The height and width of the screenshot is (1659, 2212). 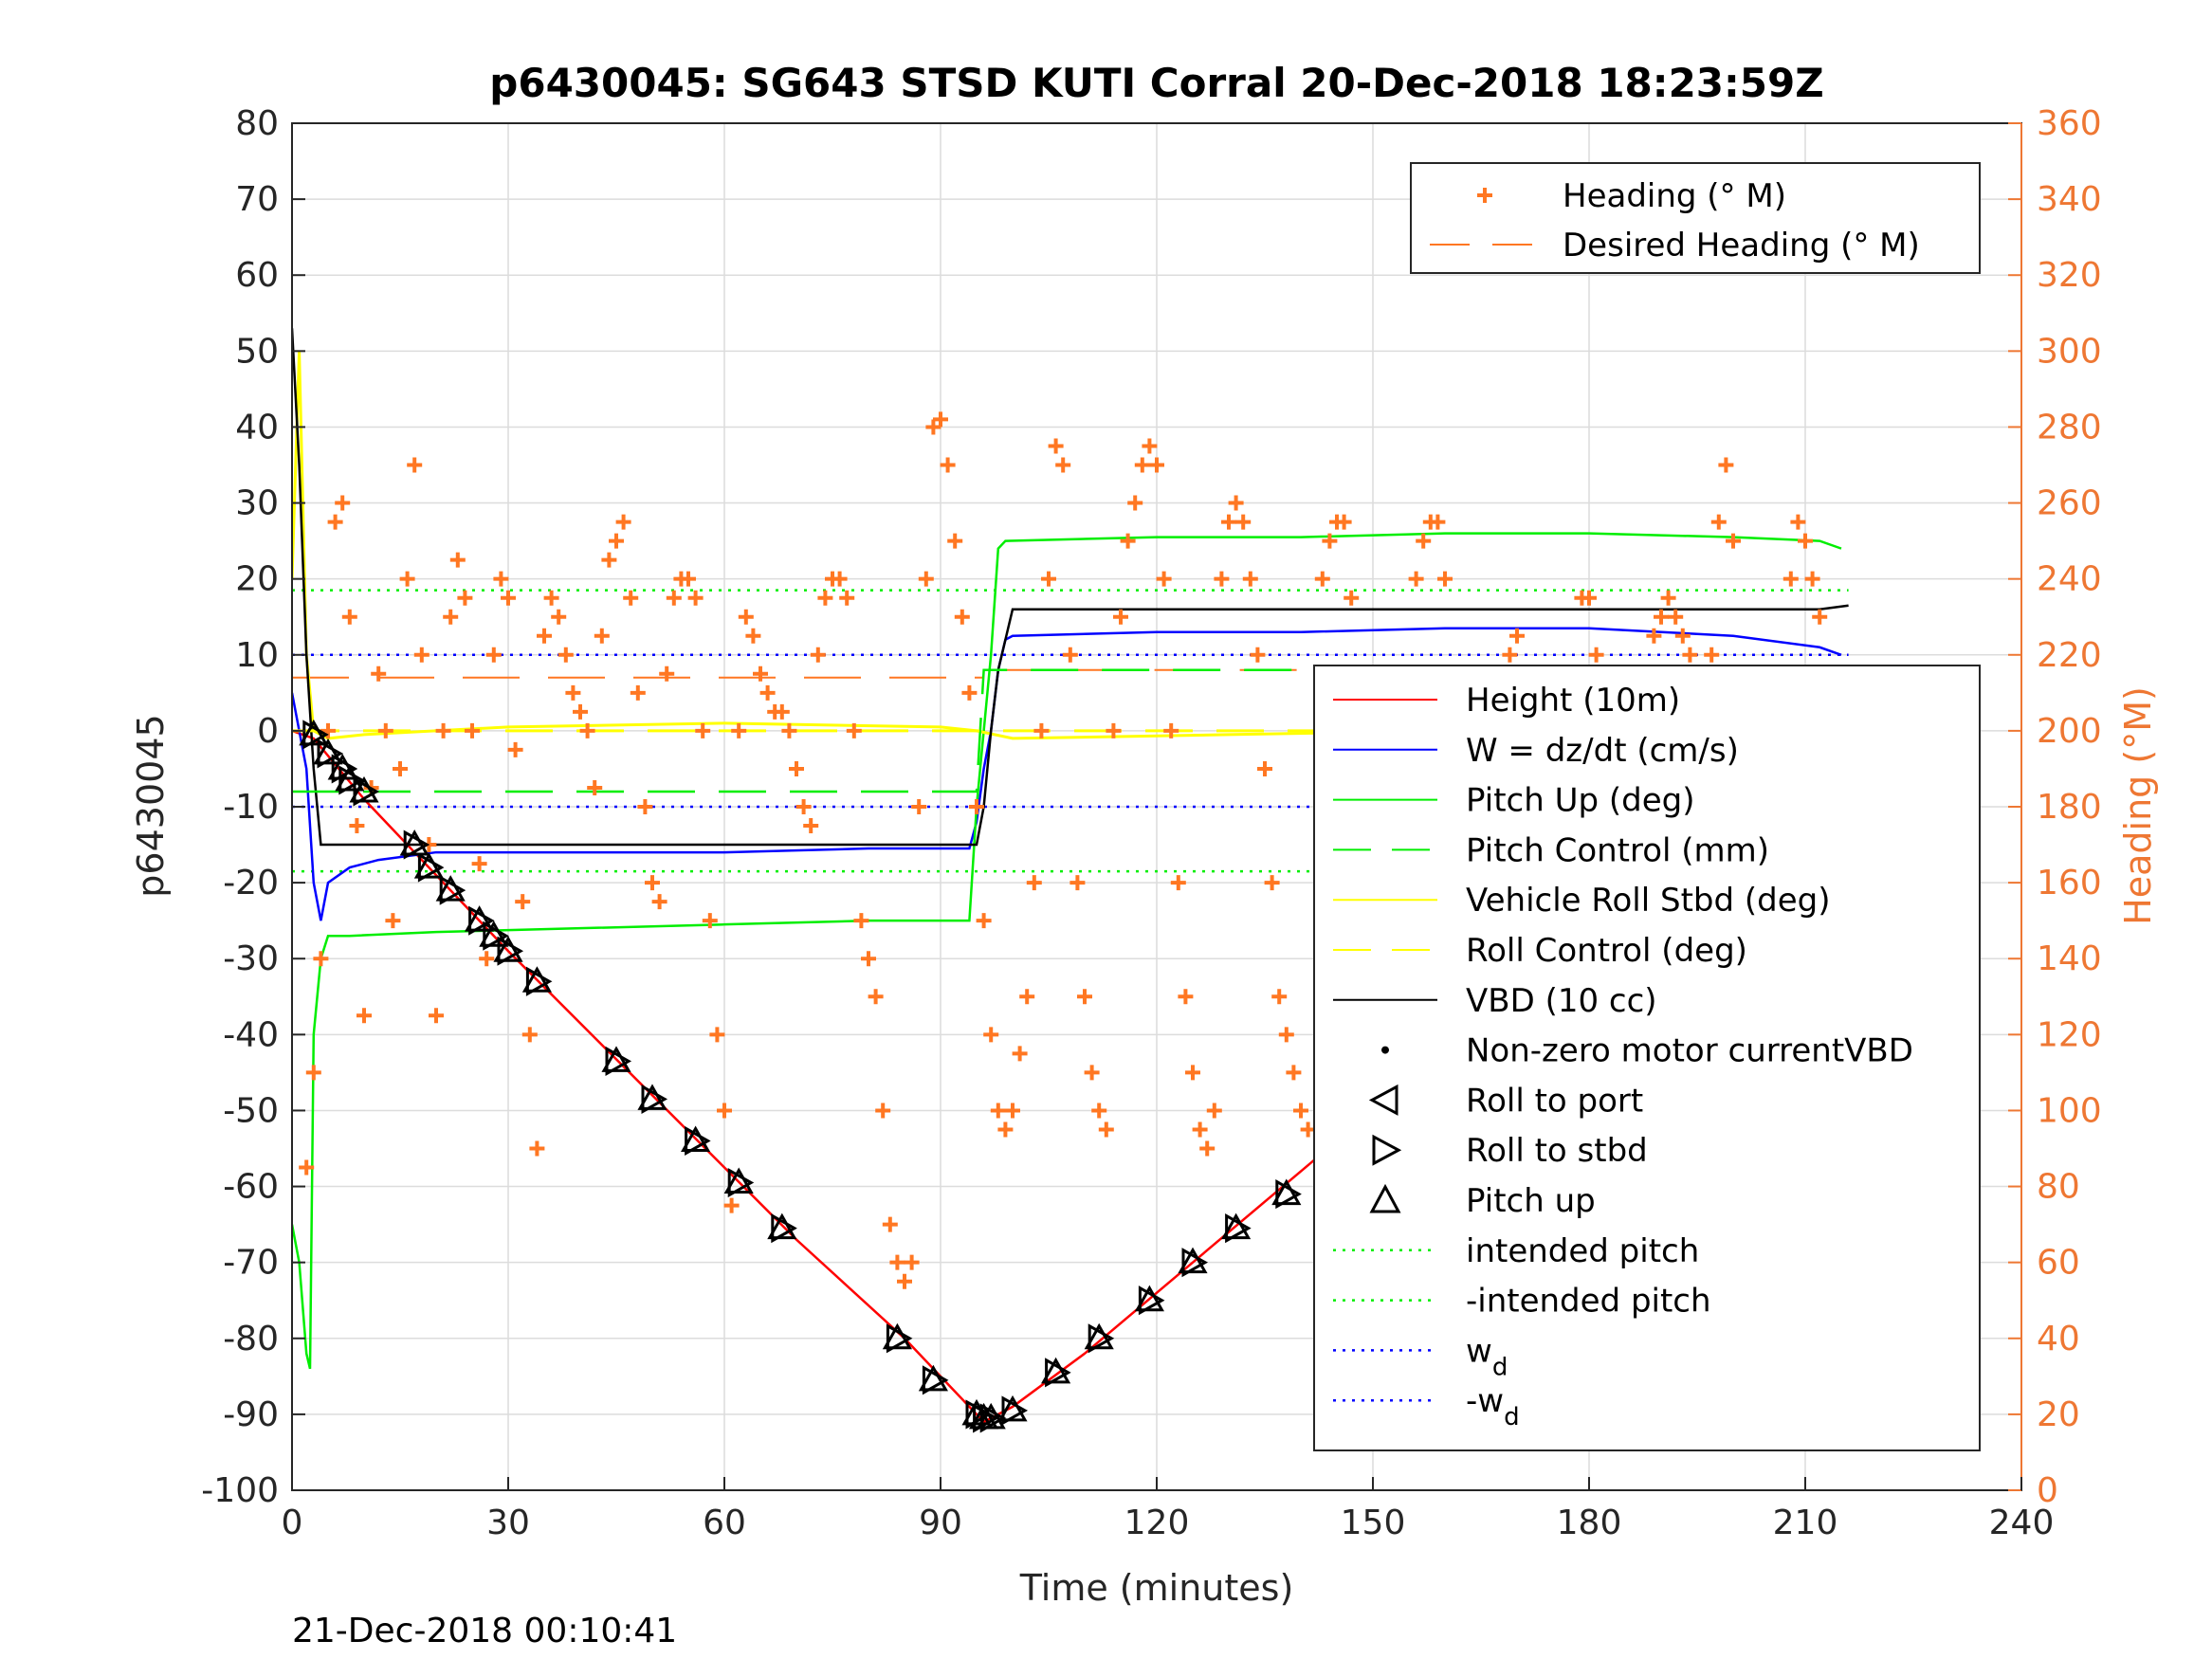 I want to click on right-tick-label: 220, so click(x=2069, y=655).